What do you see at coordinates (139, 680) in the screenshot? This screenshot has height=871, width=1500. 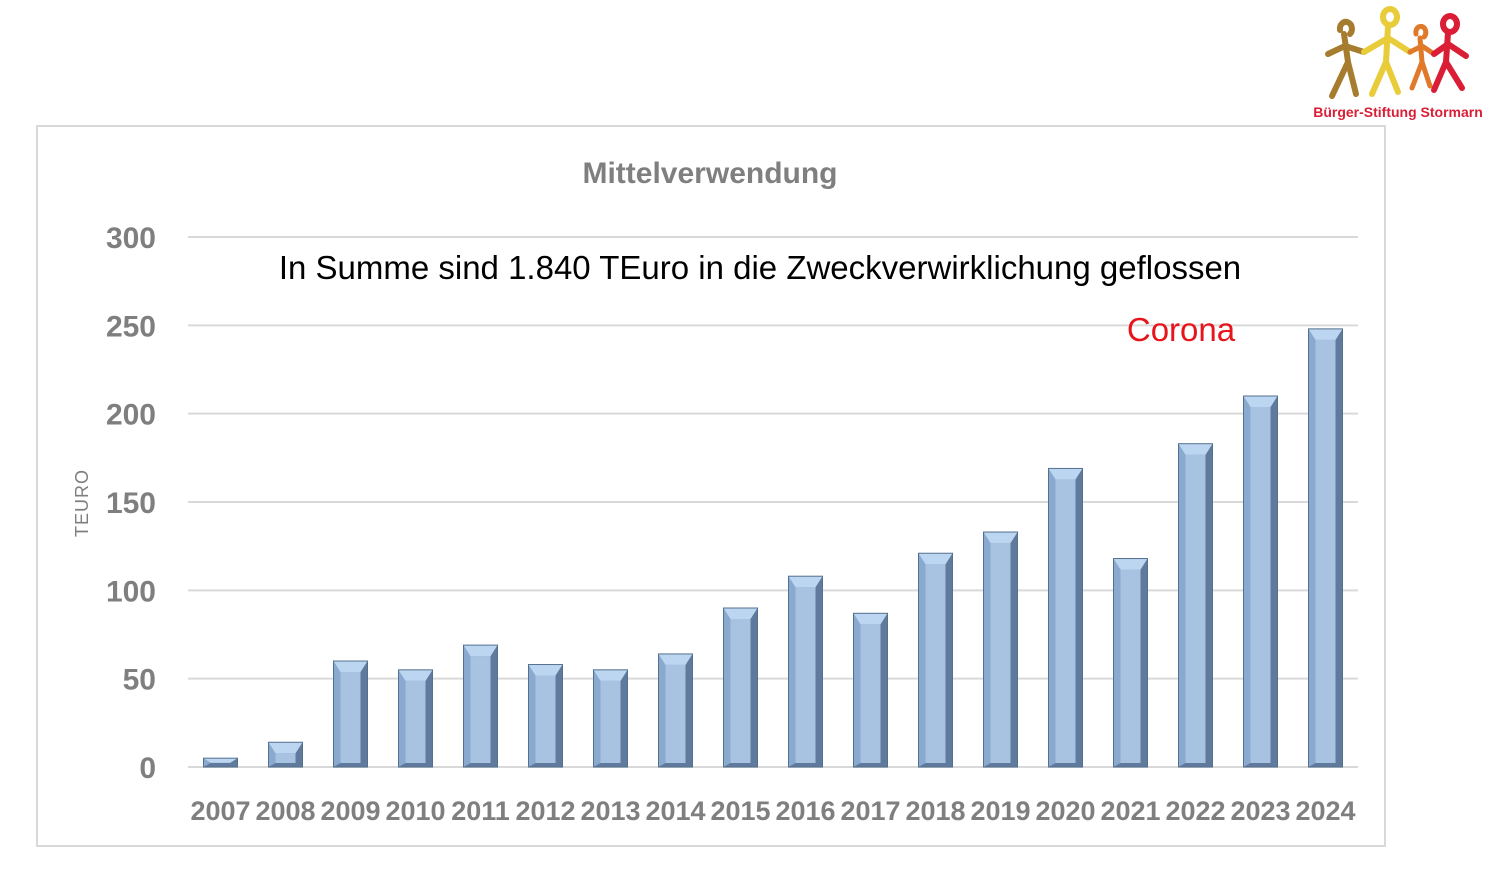 I see `y-tick-label: 50` at bounding box center [139, 680].